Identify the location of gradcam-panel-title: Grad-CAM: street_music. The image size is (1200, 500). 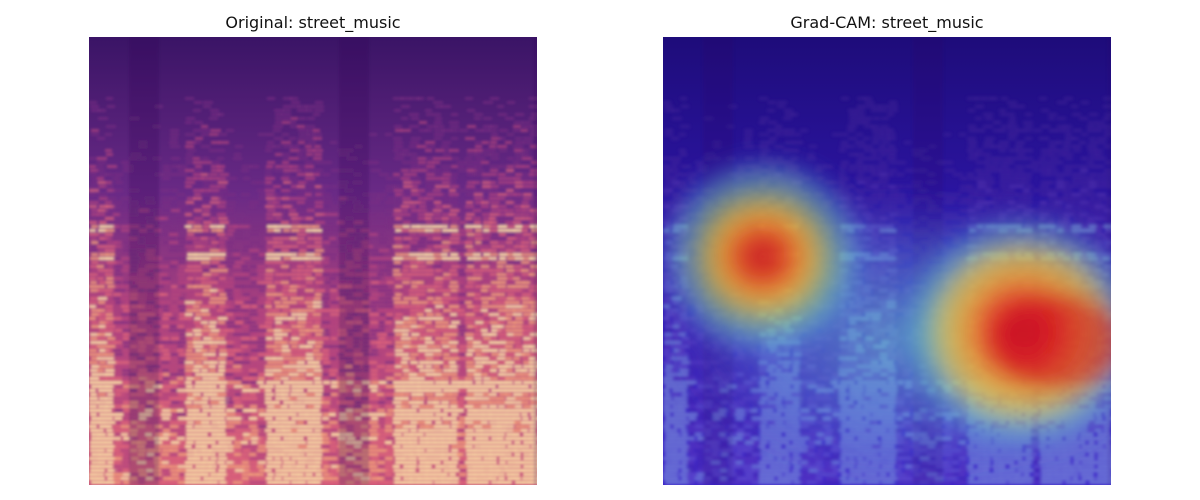
(887, 22).